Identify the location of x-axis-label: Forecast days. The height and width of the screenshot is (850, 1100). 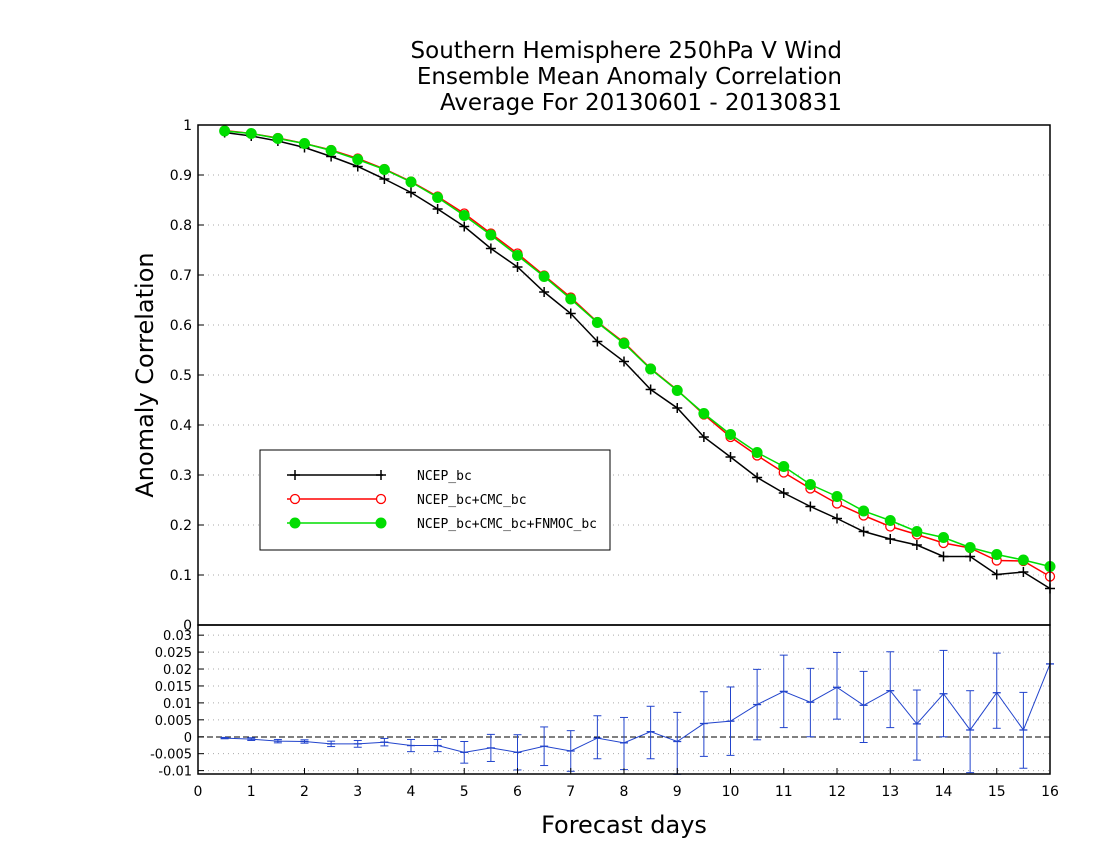
(624, 825).